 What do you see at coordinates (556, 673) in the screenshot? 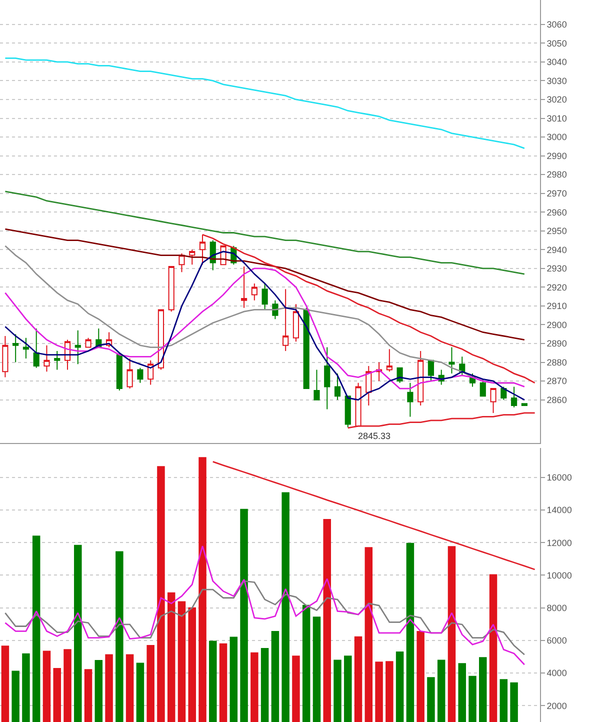
I see `y-tick-label: 4000` at bounding box center [556, 673].